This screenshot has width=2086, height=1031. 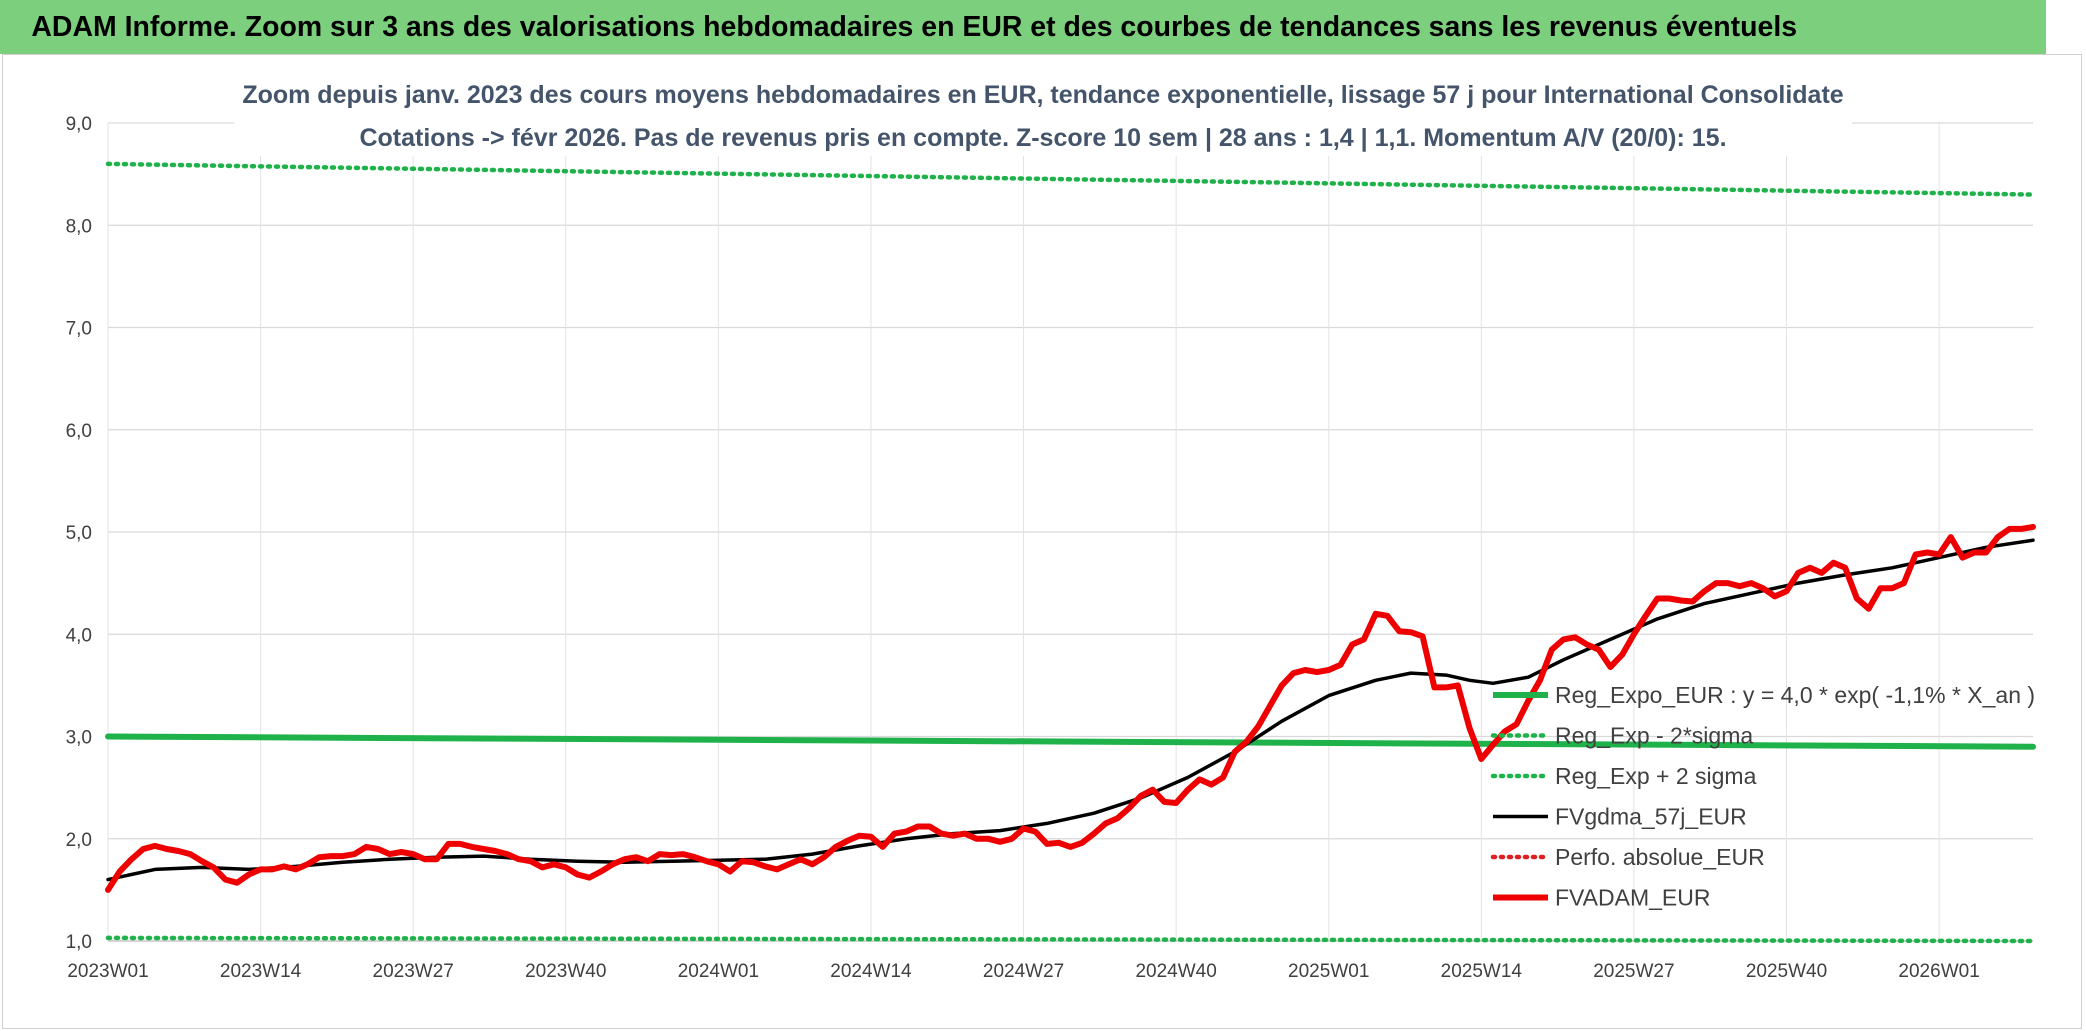 I want to click on y-tick-label: 5,0, so click(x=79, y=533).